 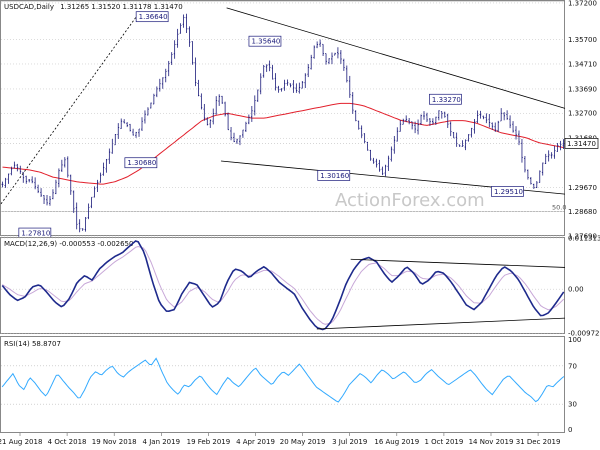 I want to click on y-tick-label: 1.27690, so click(x=582, y=237).